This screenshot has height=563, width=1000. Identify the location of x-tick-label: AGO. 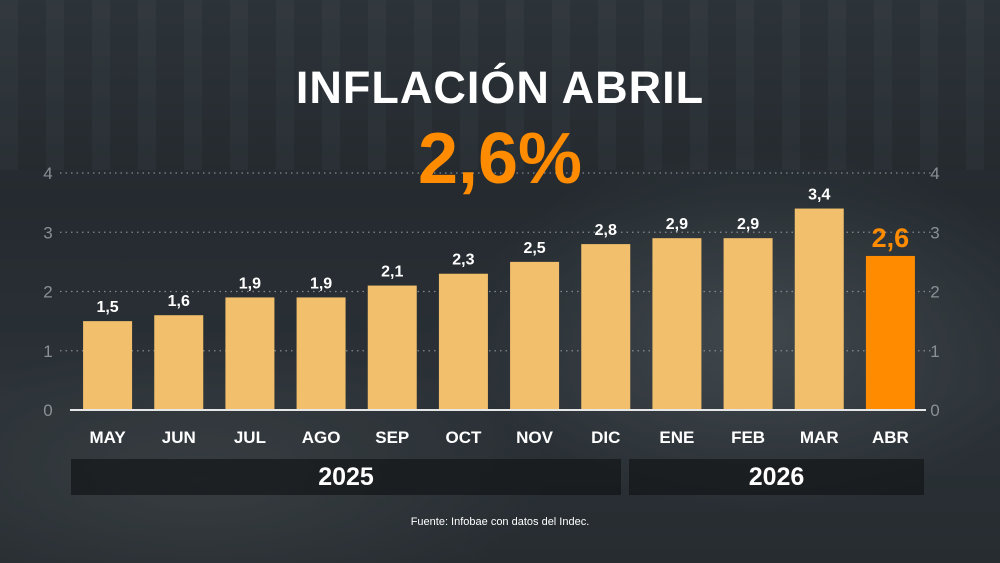
(321, 437).